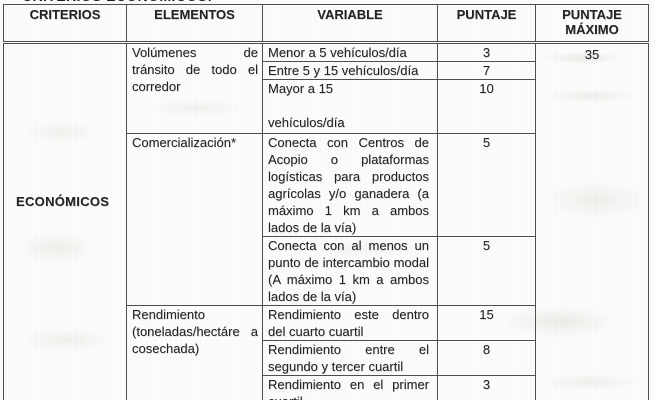  I want to click on header-cell-criterios: CRITERIOS, so click(65, 24).